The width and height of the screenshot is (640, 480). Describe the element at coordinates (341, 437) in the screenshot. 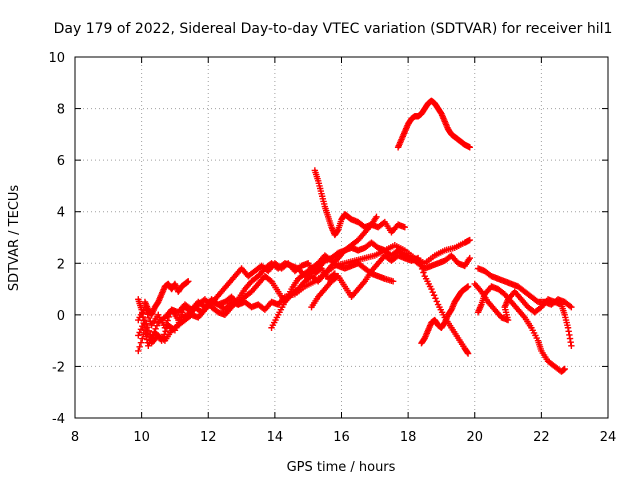

I see `x-tick-label: 16` at that location.